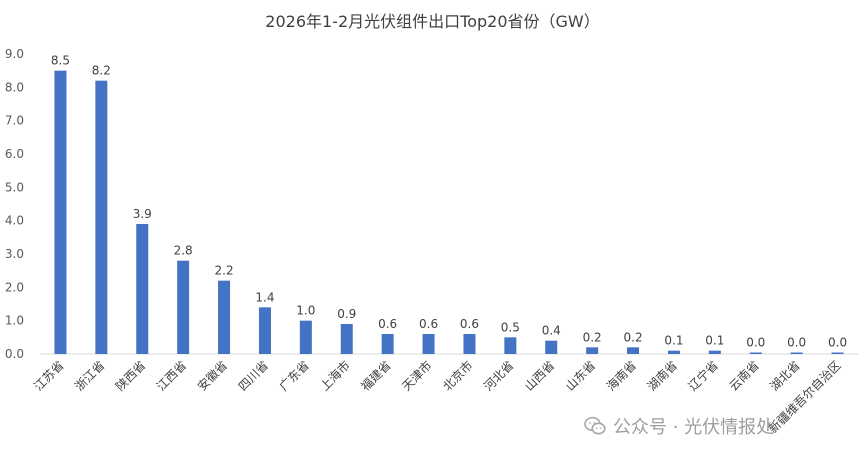 The width and height of the screenshot is (865, 457). What do you see at coordinates (417, 376) in the screenshot?
I see `x-tick-label: 天津市` at bounding box center [417, 376].